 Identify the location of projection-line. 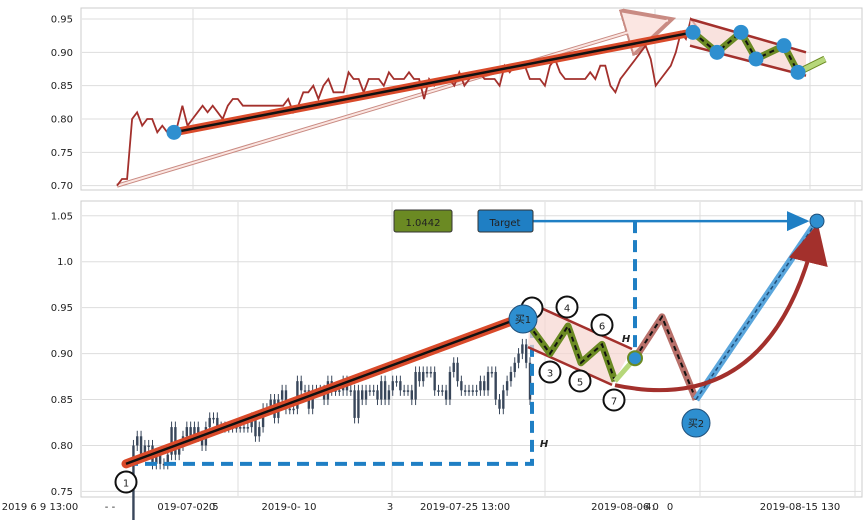
(756, 310).